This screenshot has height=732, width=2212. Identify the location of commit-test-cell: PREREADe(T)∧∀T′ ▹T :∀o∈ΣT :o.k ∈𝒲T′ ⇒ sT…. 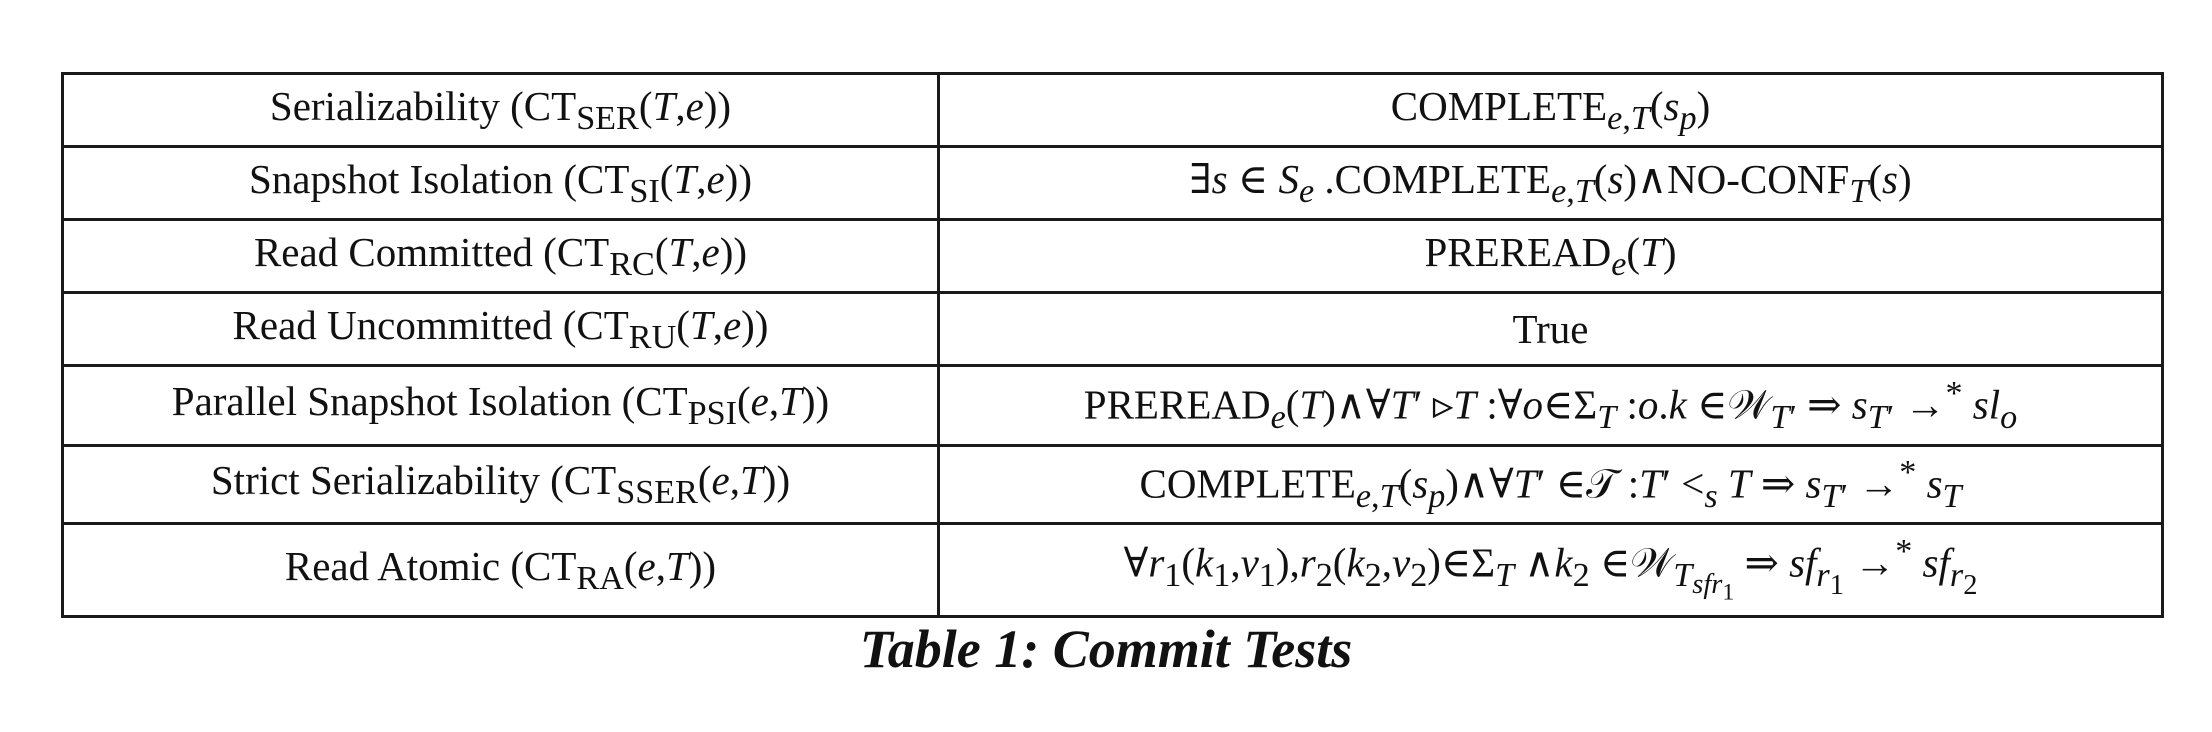
(1550, 405).